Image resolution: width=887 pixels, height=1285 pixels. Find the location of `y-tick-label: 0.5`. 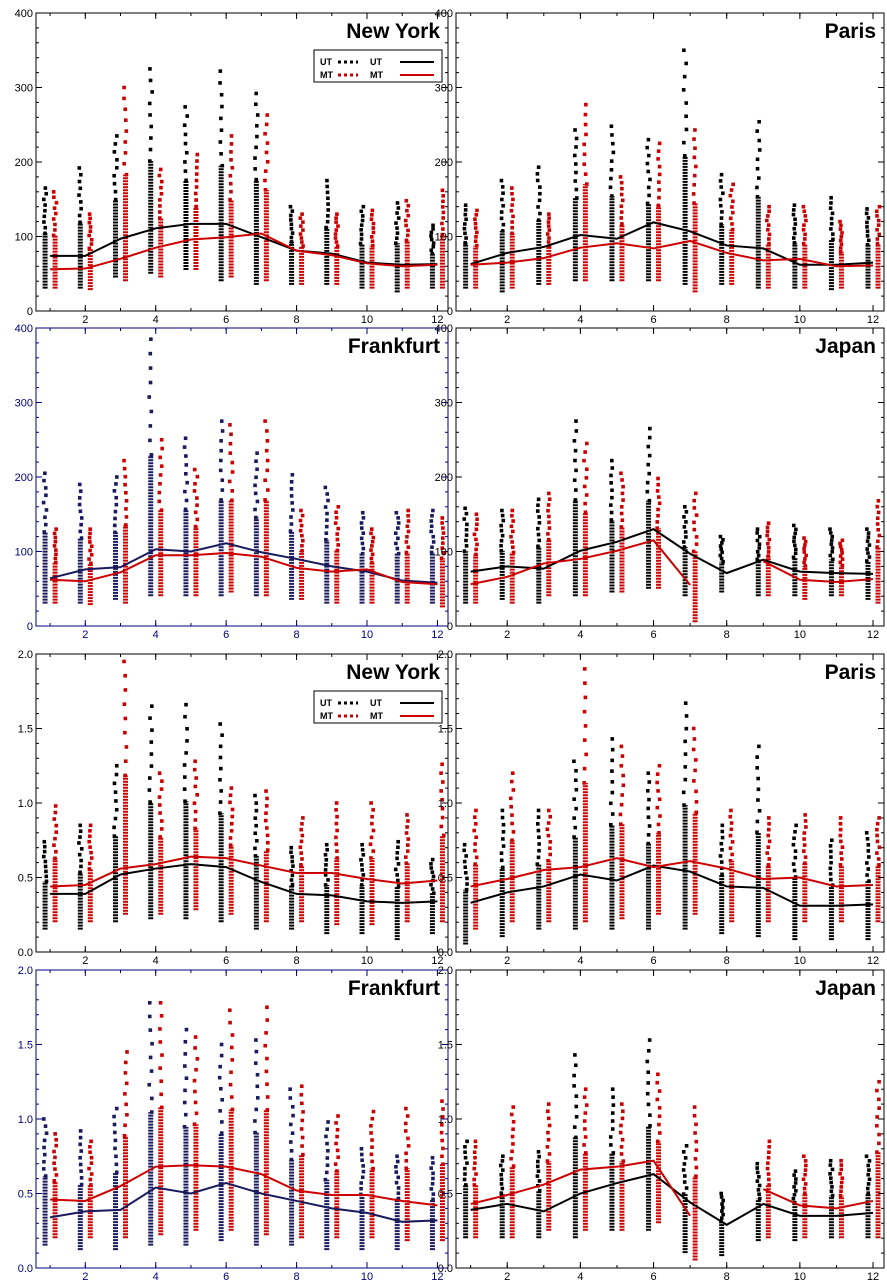

y-tick-label: 0.5 is located at coordinates (445, 879).